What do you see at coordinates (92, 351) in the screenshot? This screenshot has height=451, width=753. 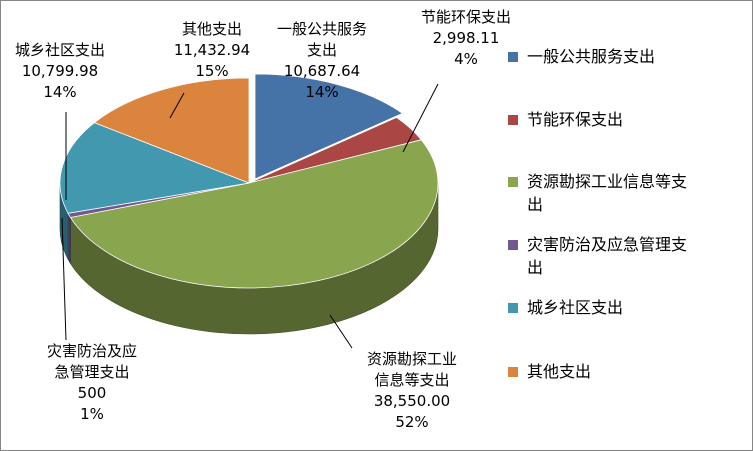 I see `data-label-4-line-1: 灾害防治及应` at bounding box center [92, 351].